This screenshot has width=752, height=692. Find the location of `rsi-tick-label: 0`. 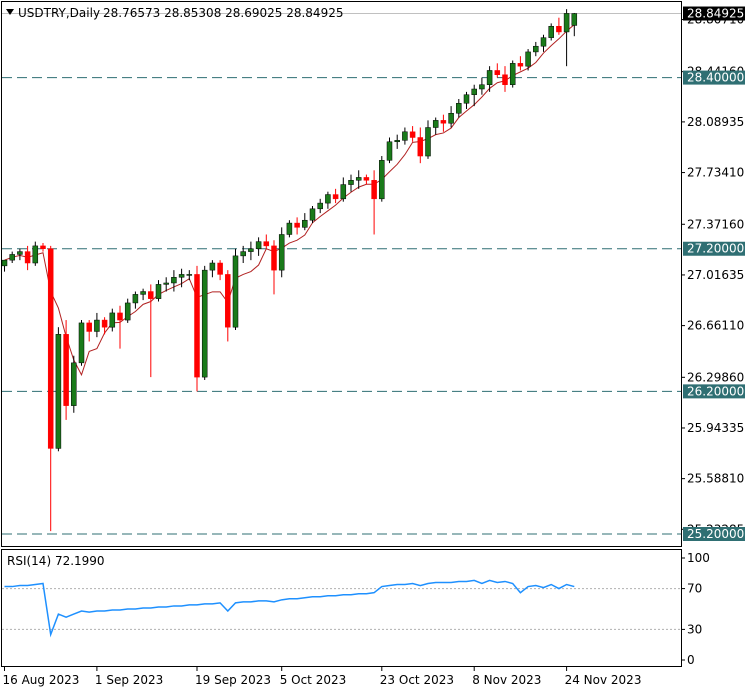

rsi-tick-label: 0 is located at coordinates (691, 660).